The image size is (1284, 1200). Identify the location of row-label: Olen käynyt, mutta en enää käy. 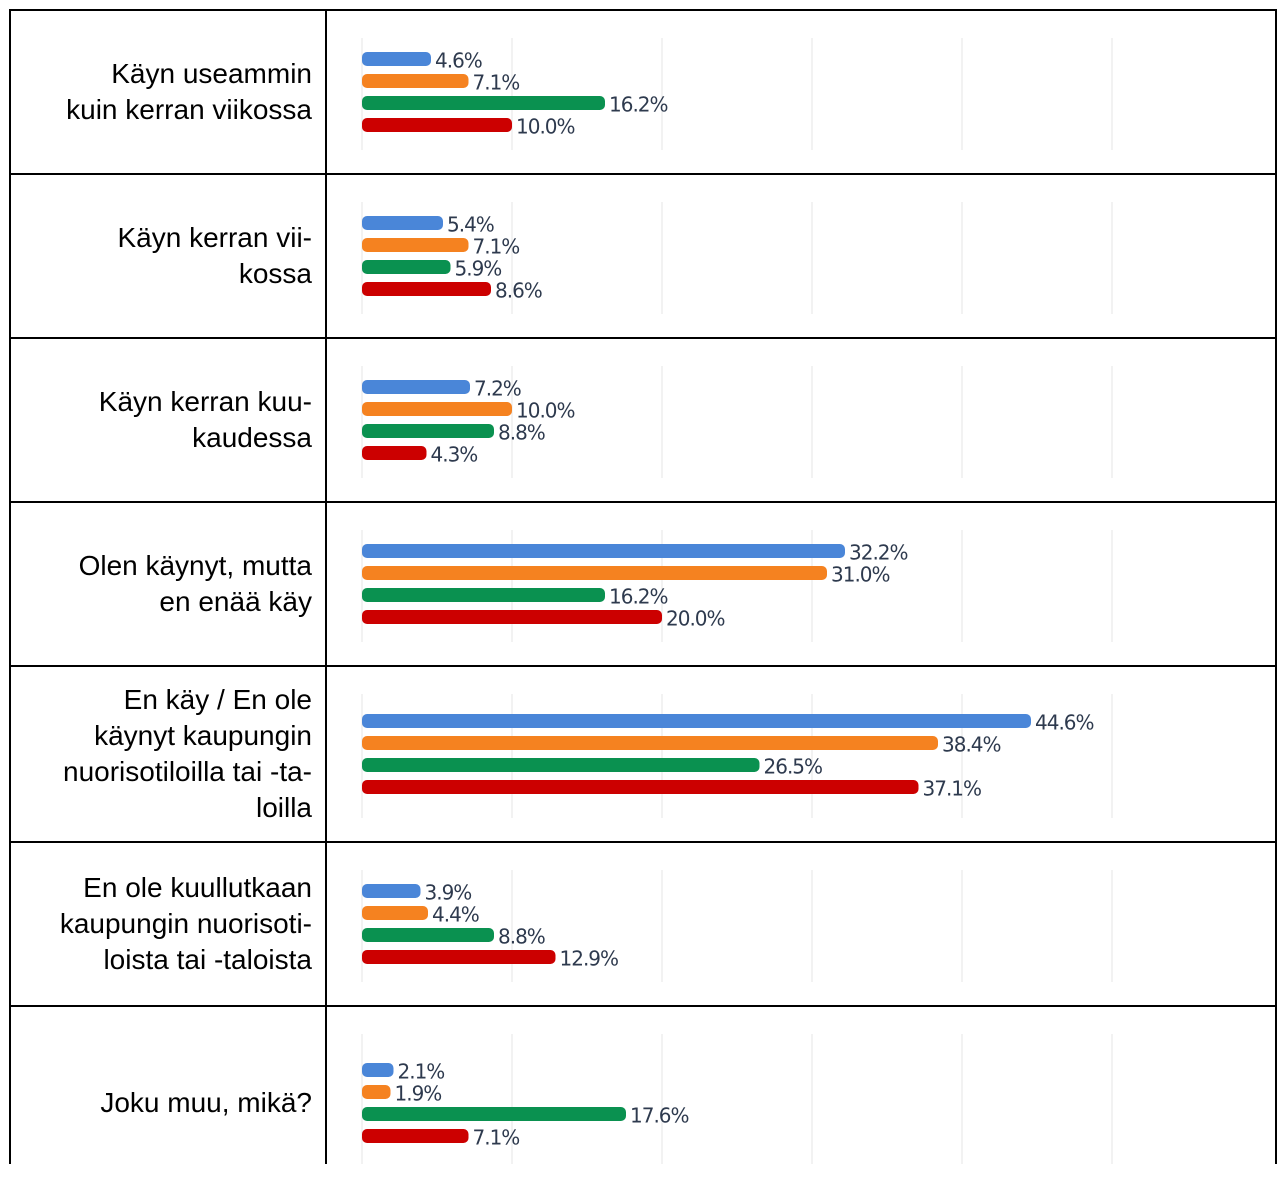
(195, 583).